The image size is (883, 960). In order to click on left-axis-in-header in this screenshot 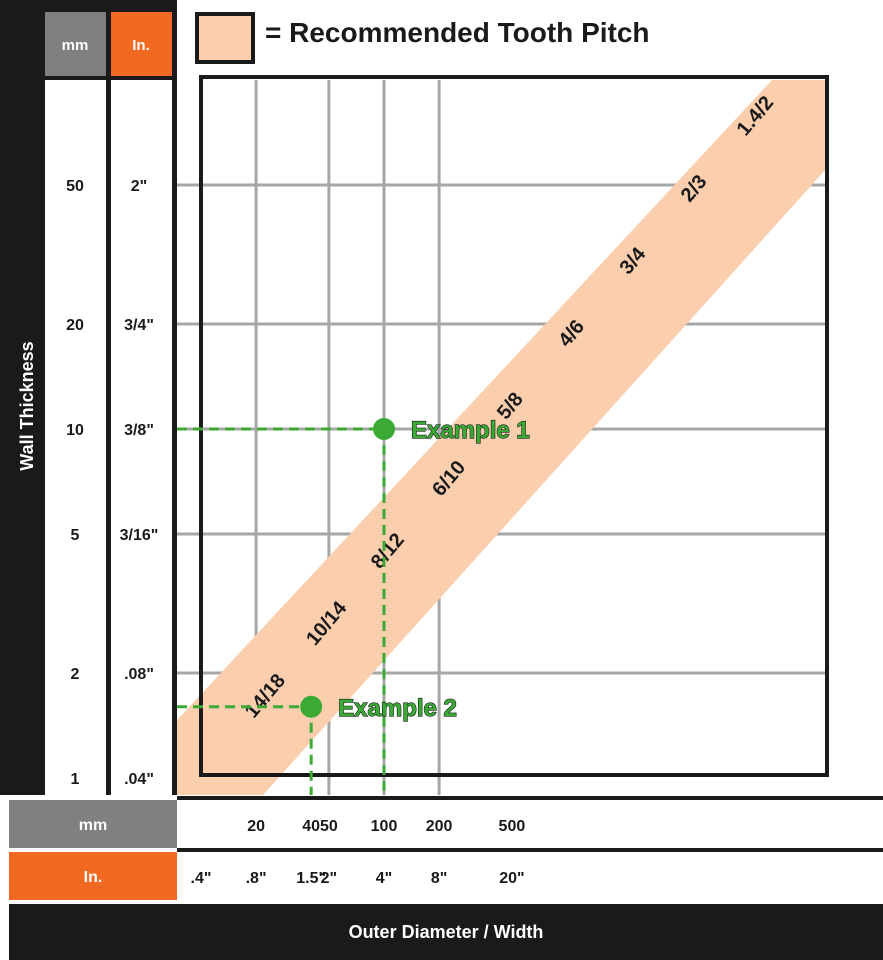, I will do `click(141, 44)`.